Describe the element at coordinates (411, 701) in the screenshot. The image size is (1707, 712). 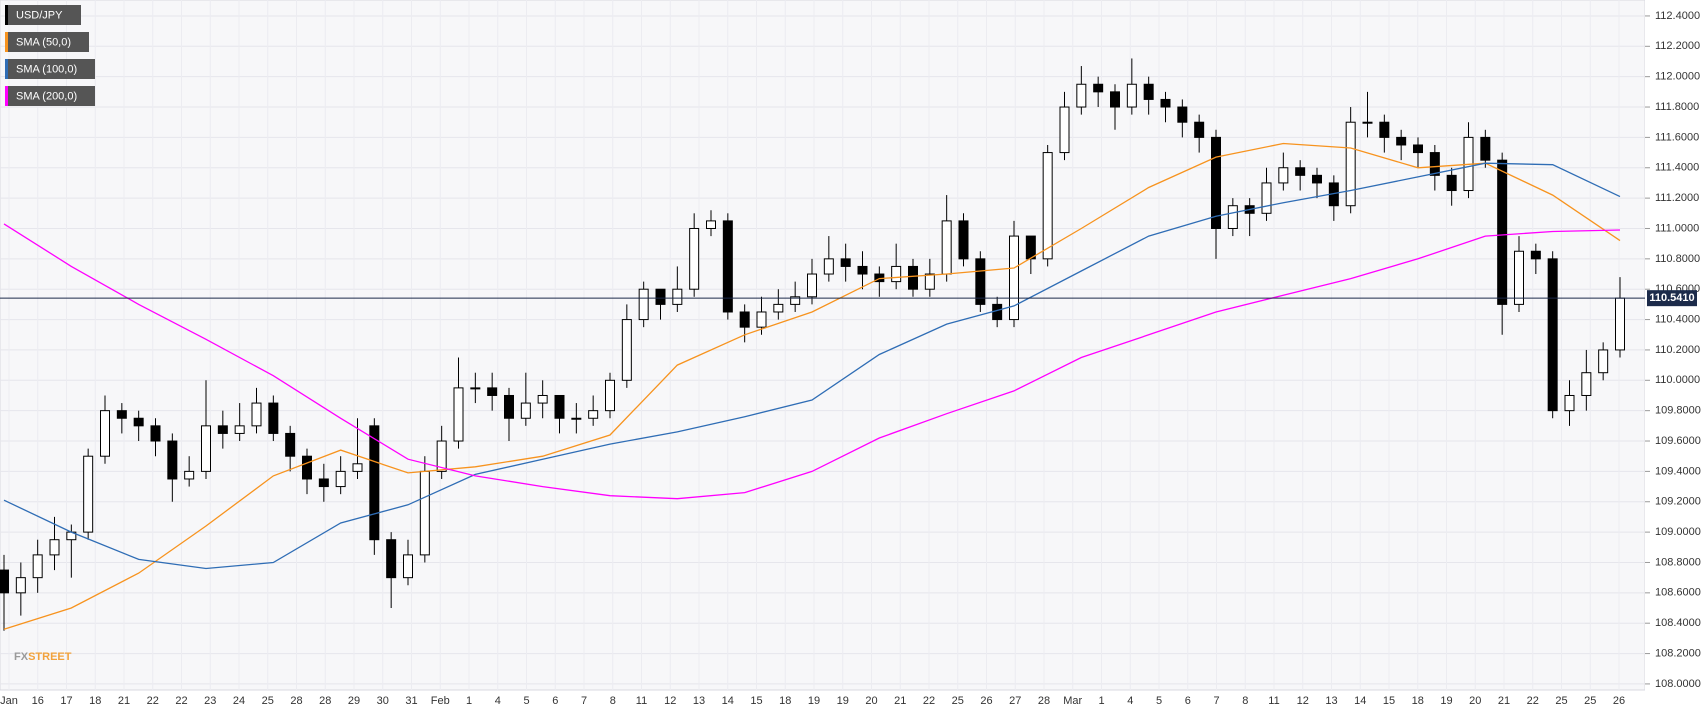
I see `x-tick-label: 31` at that location.